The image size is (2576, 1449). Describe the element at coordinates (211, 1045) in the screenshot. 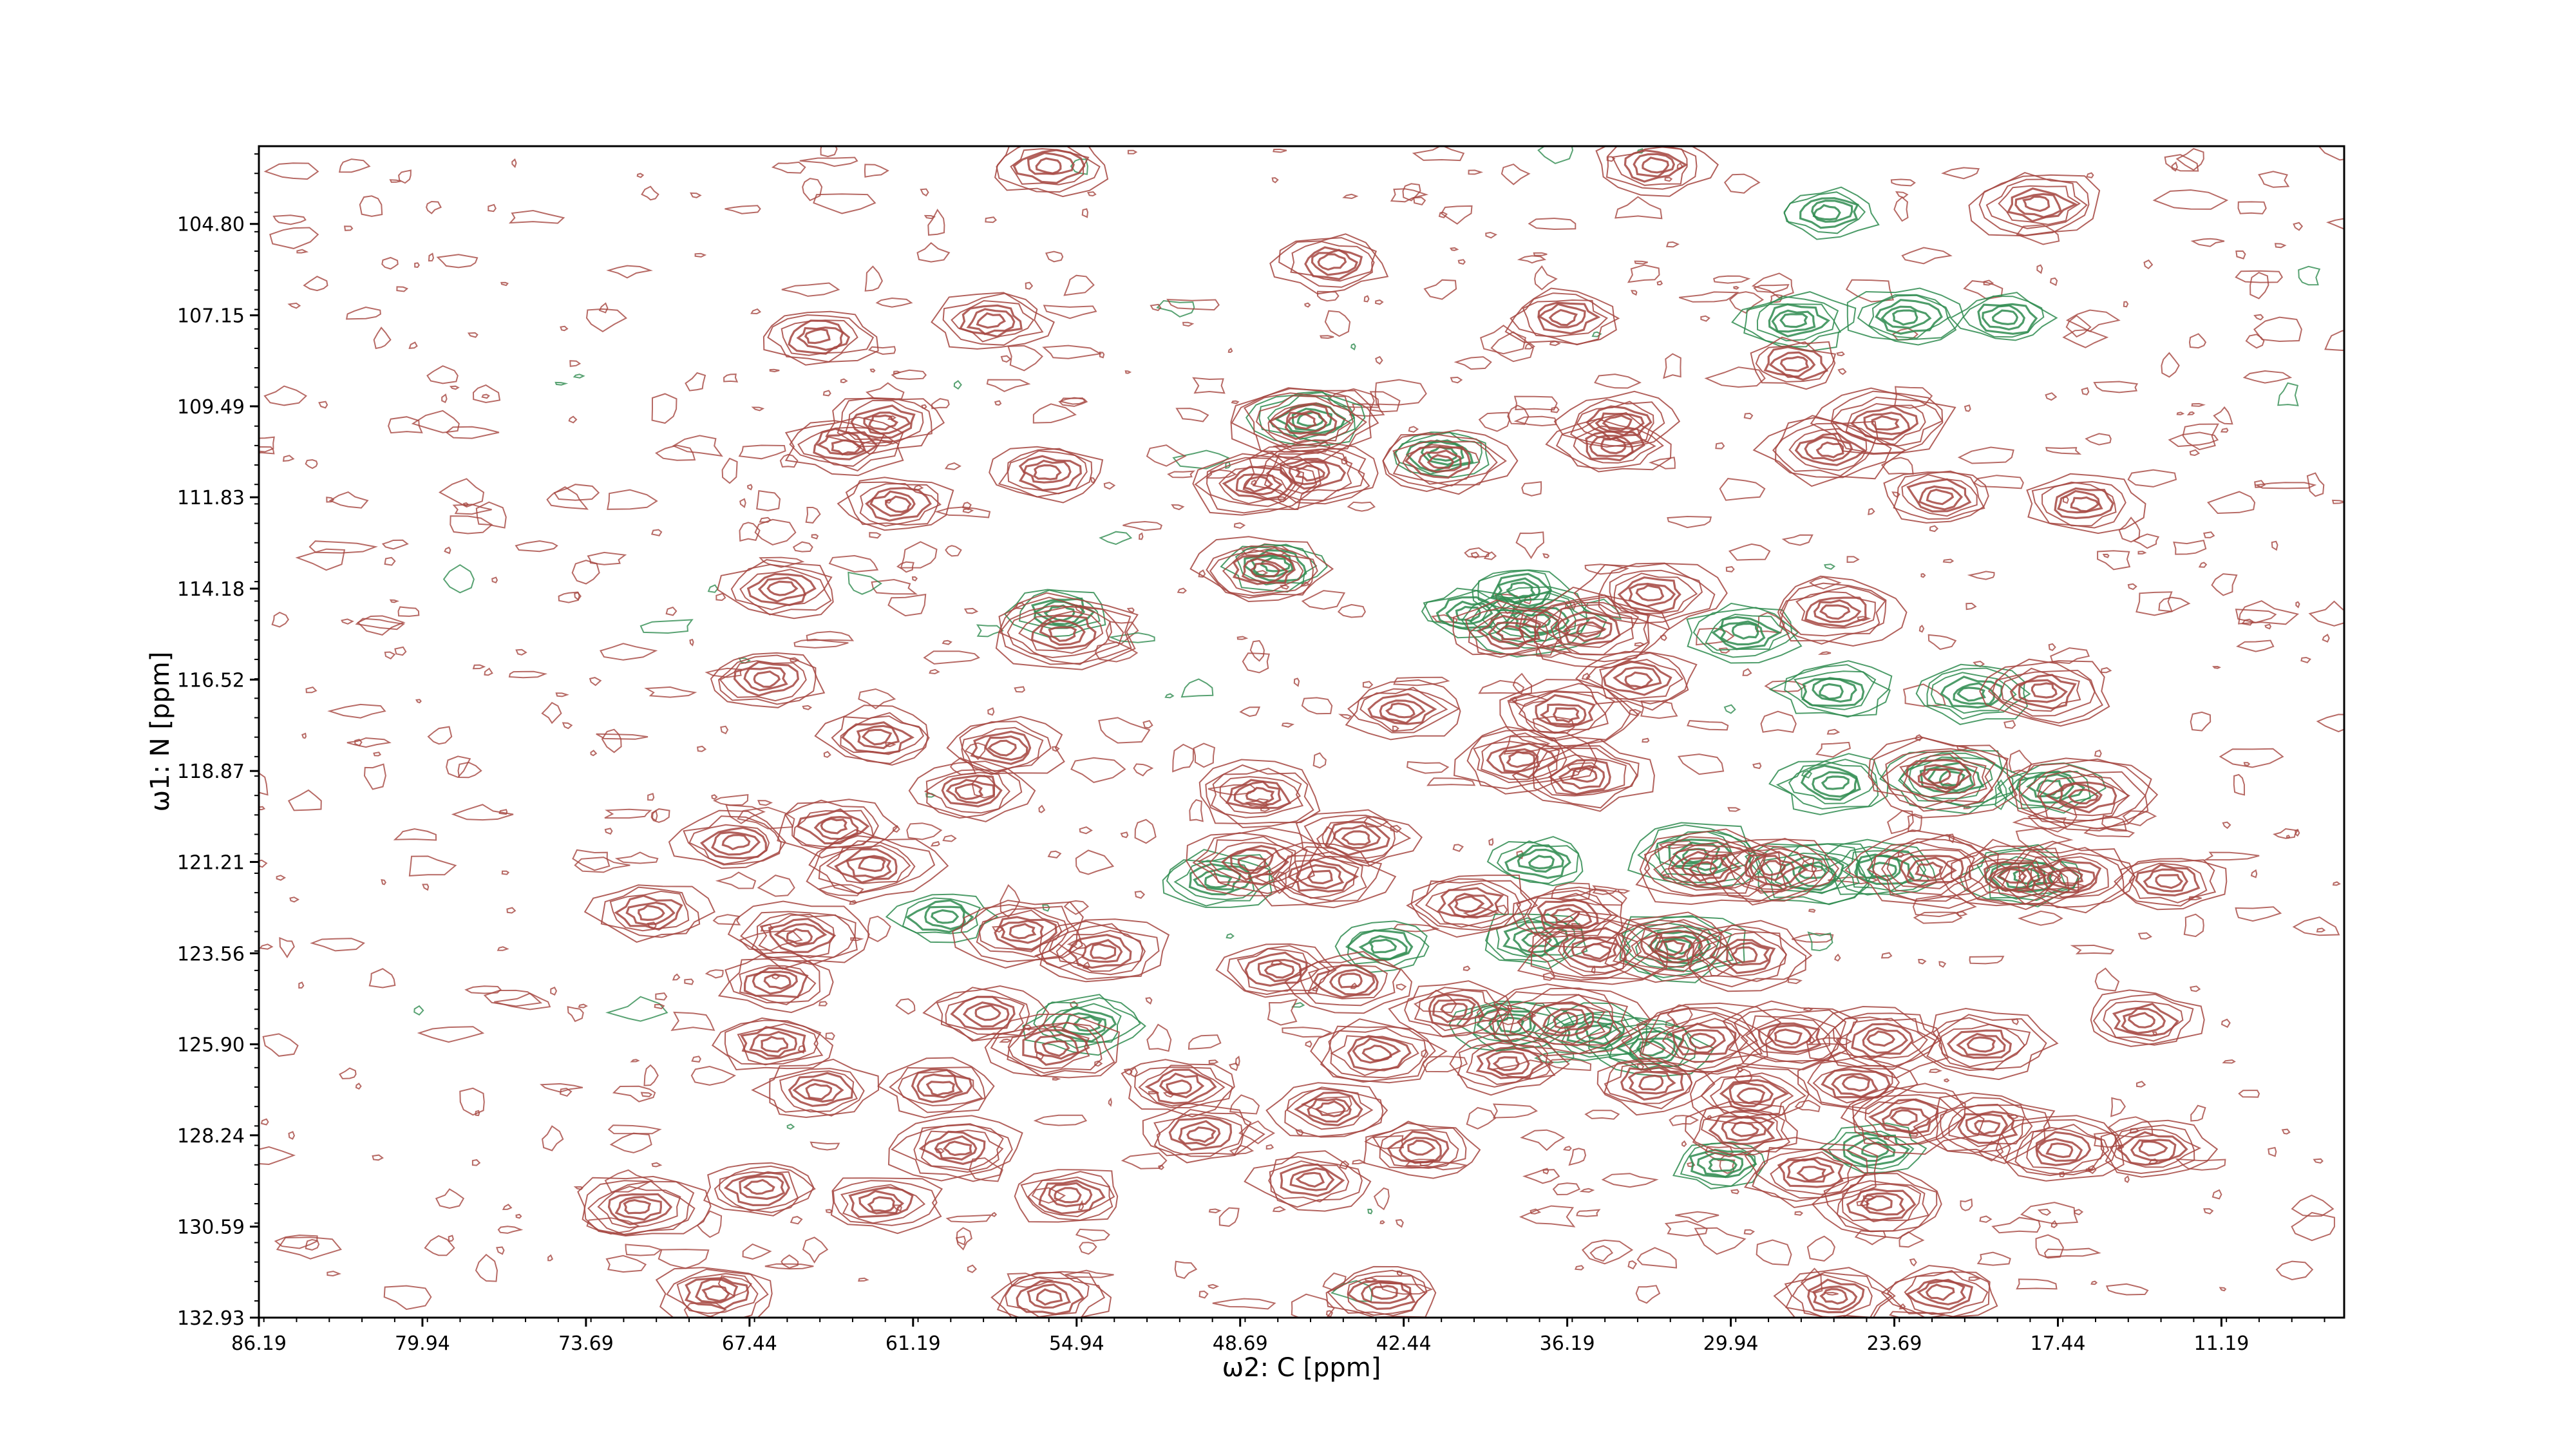

I see `y-tick-label: 125.90` at that location.